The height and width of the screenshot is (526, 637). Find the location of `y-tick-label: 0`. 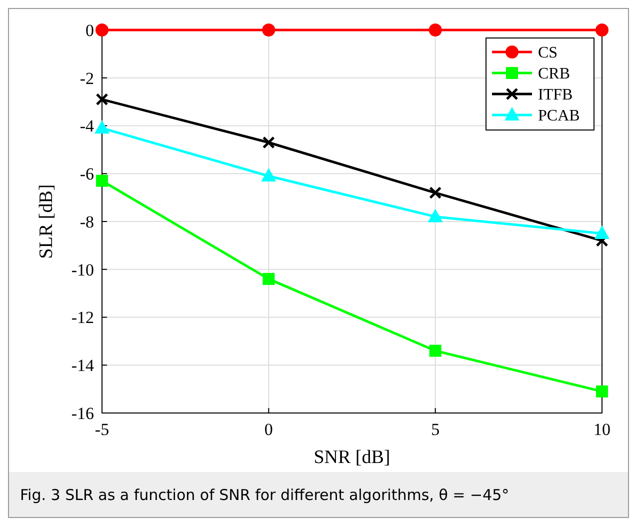

y-tick-label: 0 is located at coordinates (90, 30).